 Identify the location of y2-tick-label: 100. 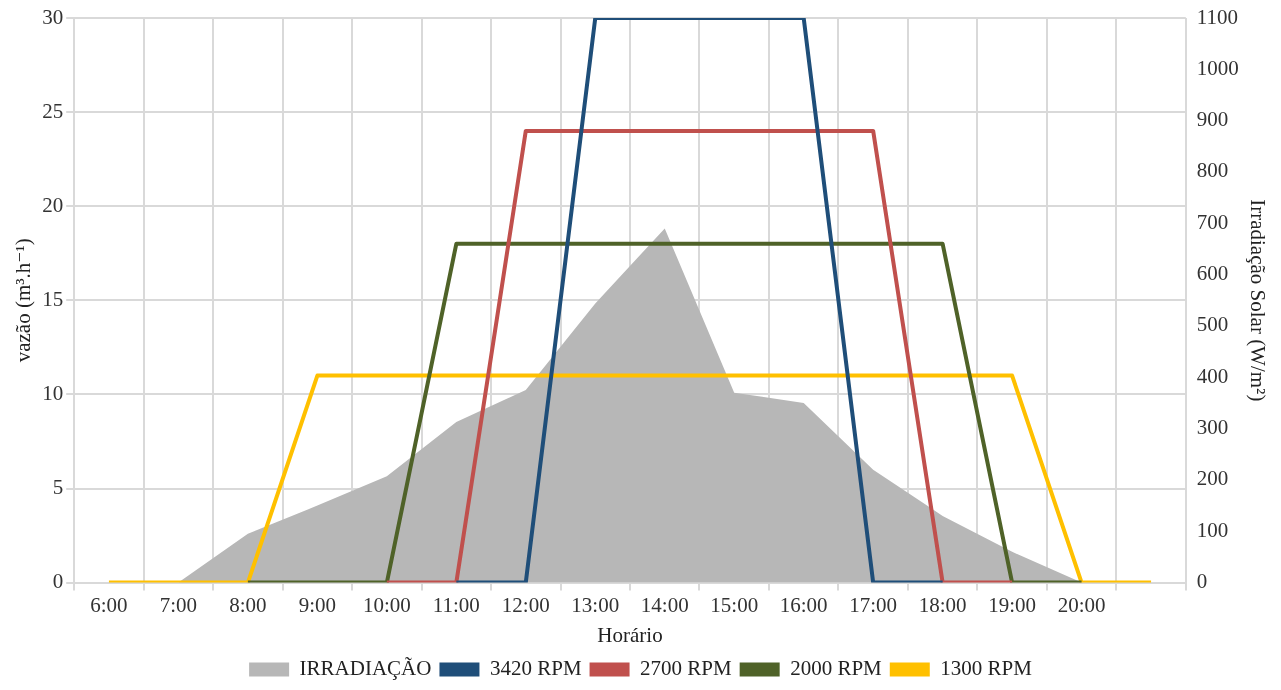
(1212, 529).